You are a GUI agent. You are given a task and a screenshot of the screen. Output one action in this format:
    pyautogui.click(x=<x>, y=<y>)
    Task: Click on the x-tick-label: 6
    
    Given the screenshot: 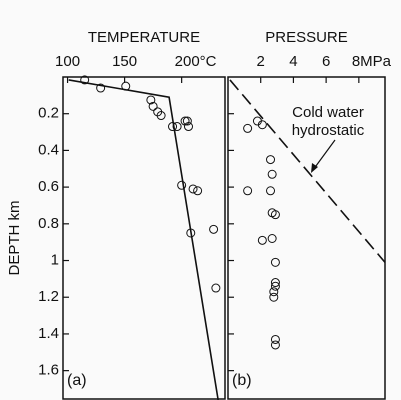 What is the action you would take?
    pyautogui.click(x=326, y=61)
    